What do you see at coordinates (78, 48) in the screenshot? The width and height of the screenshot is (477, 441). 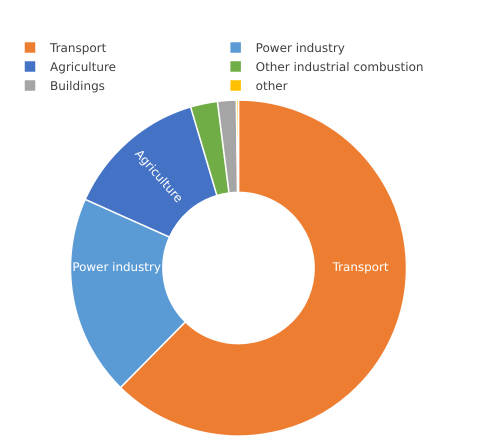 I see `legend-label: Transport` at bounding box center [78, 48].